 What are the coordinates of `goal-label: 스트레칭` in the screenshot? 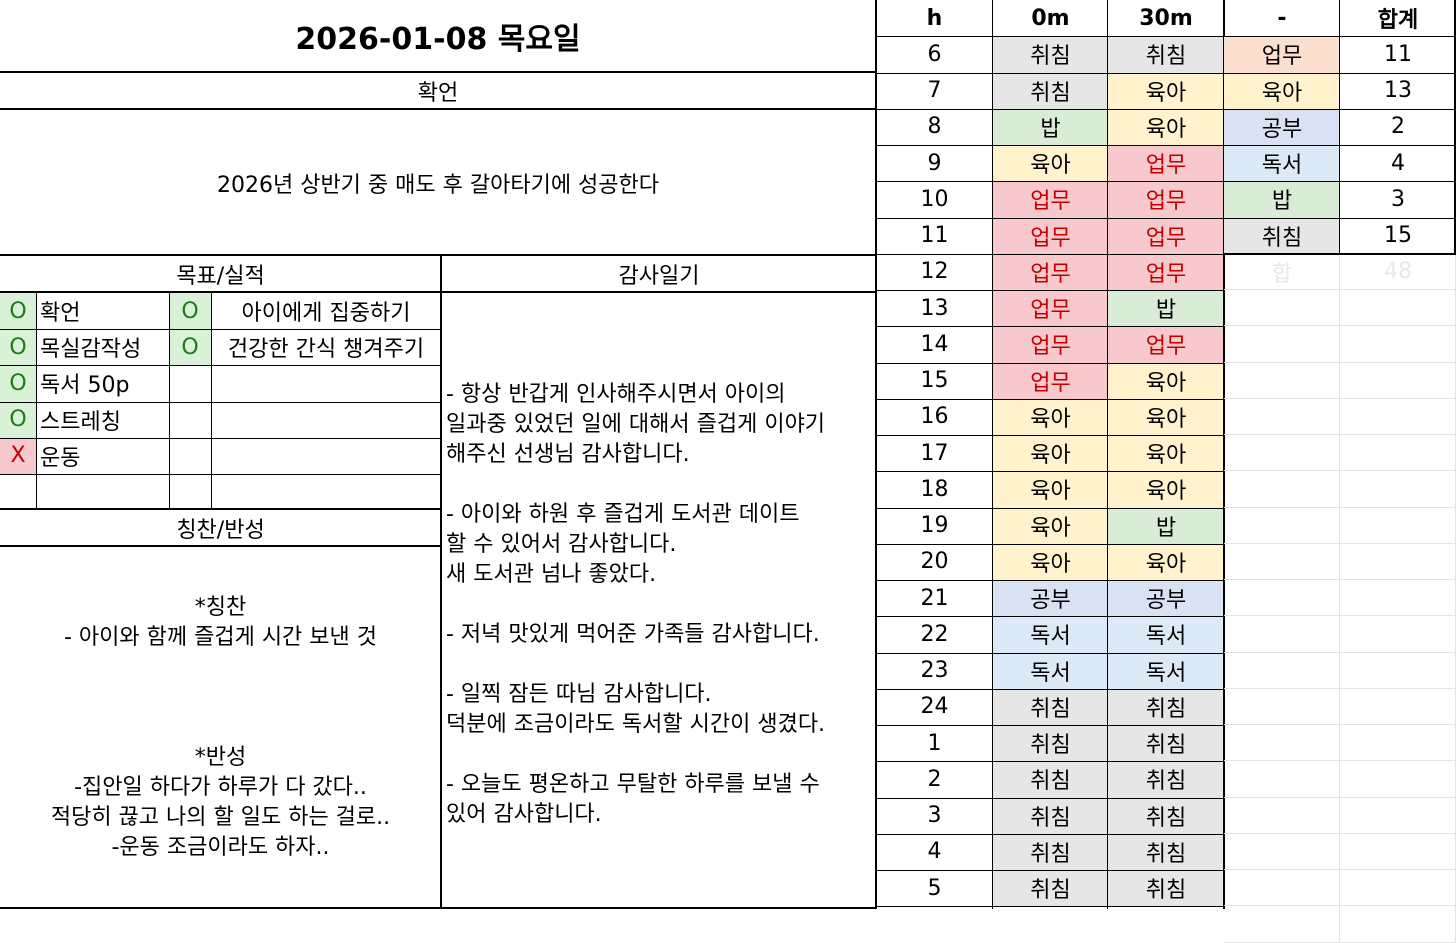 It's located at (80, 422).